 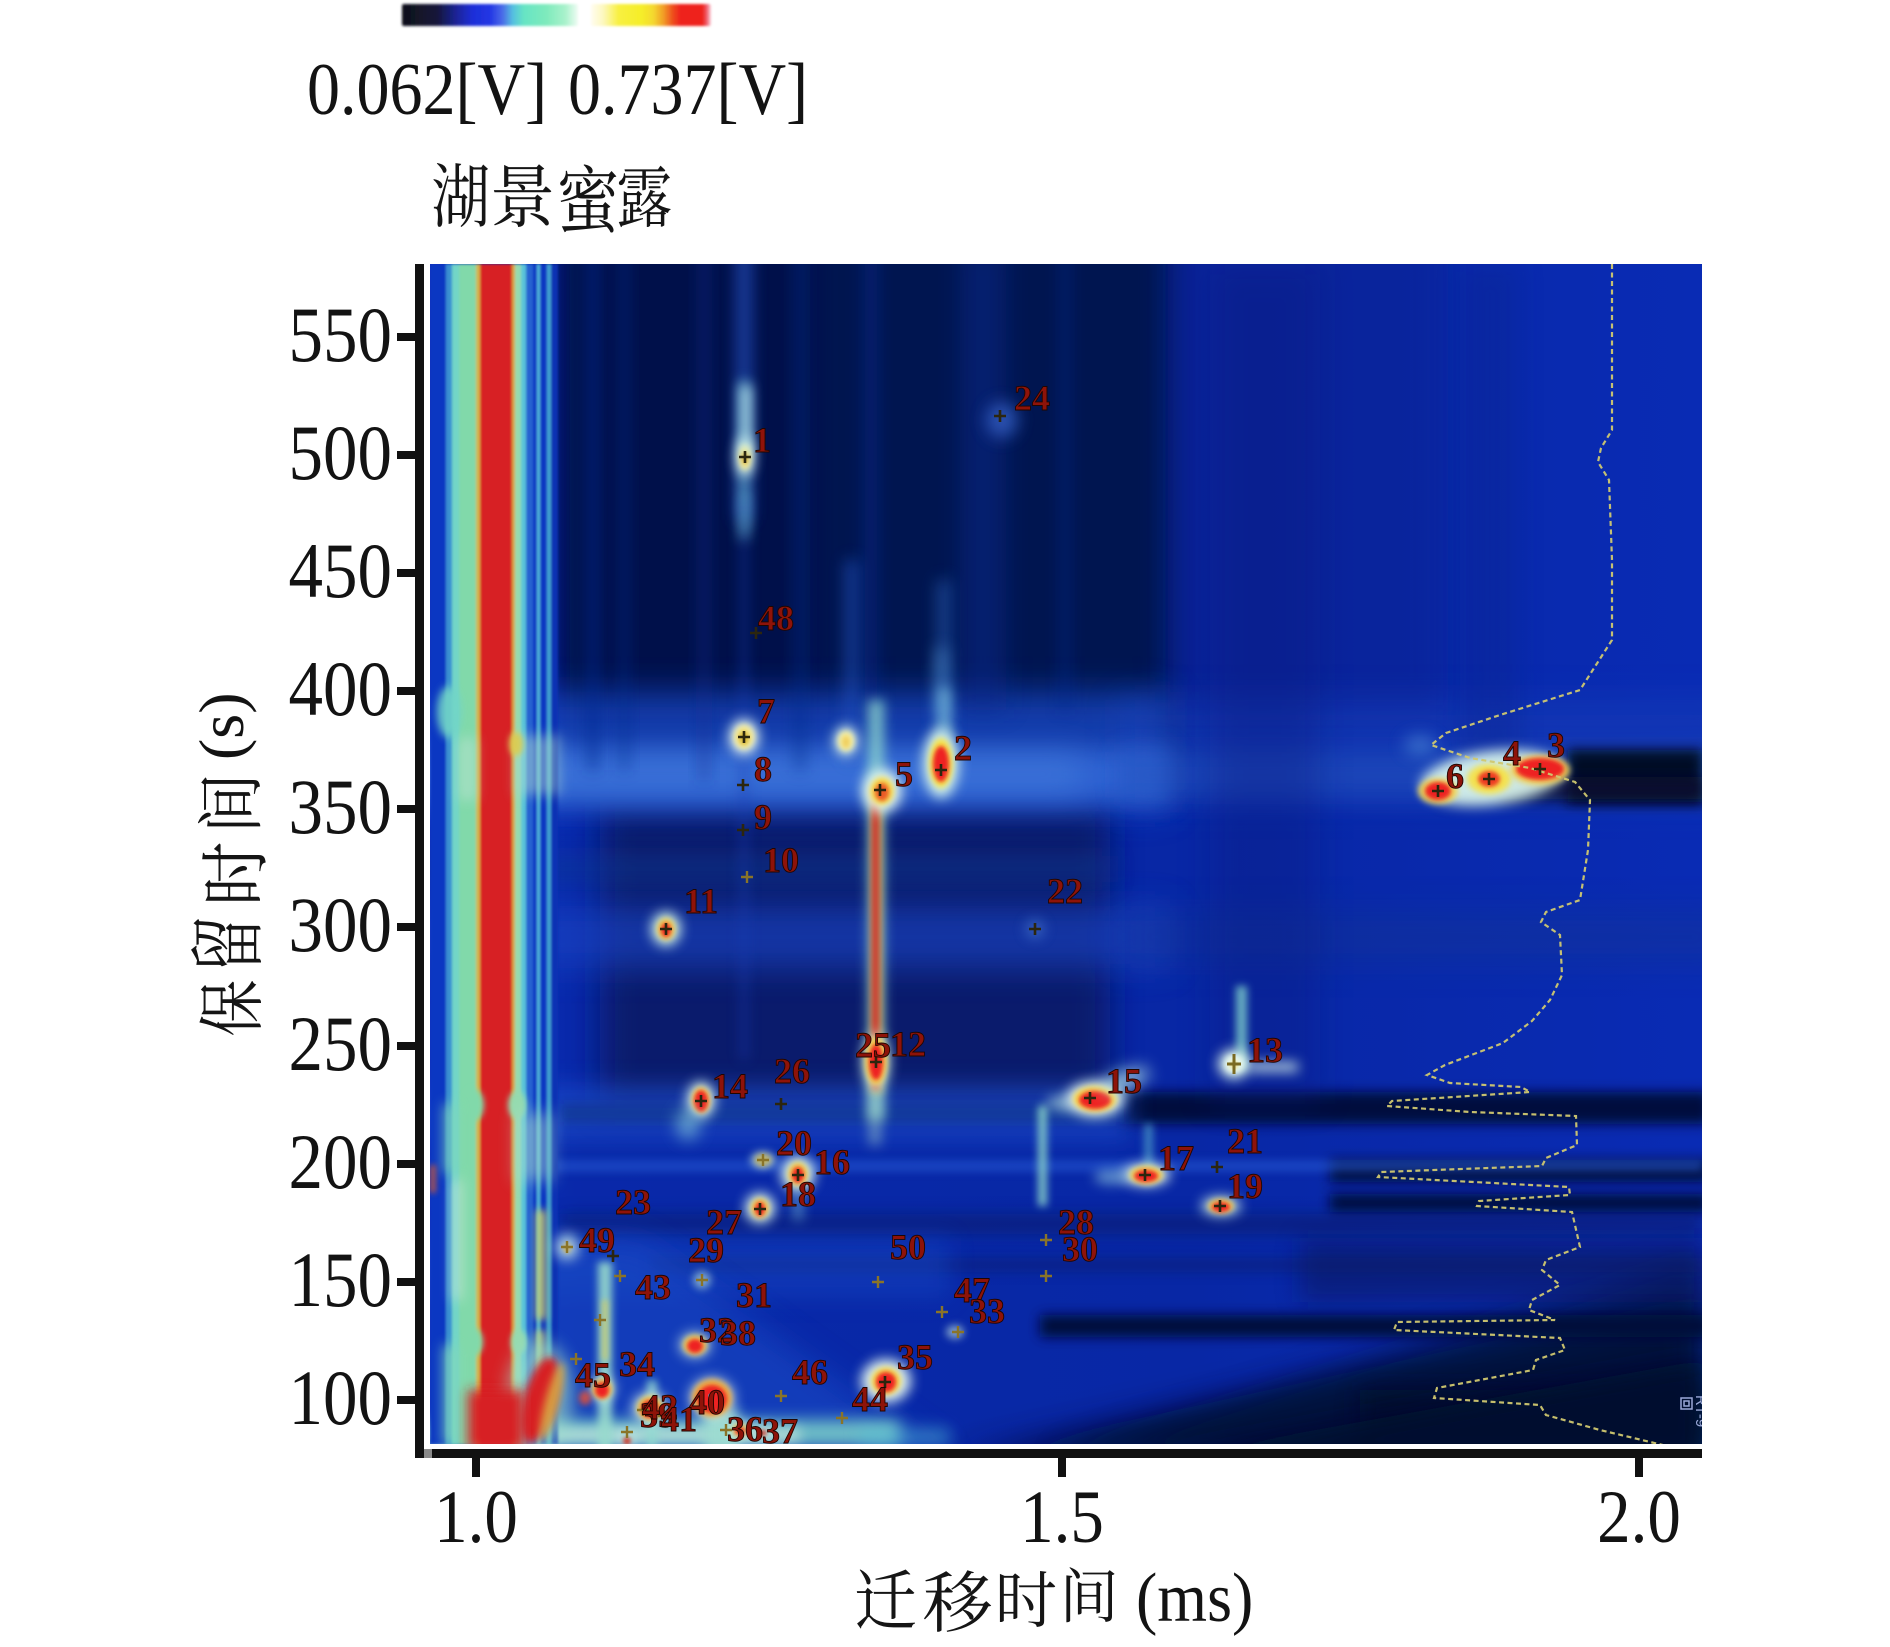 What do you see at coordinates (340, 570) in the screenshot?
I see `svg-text: 450` at bounding box center [340, 570].